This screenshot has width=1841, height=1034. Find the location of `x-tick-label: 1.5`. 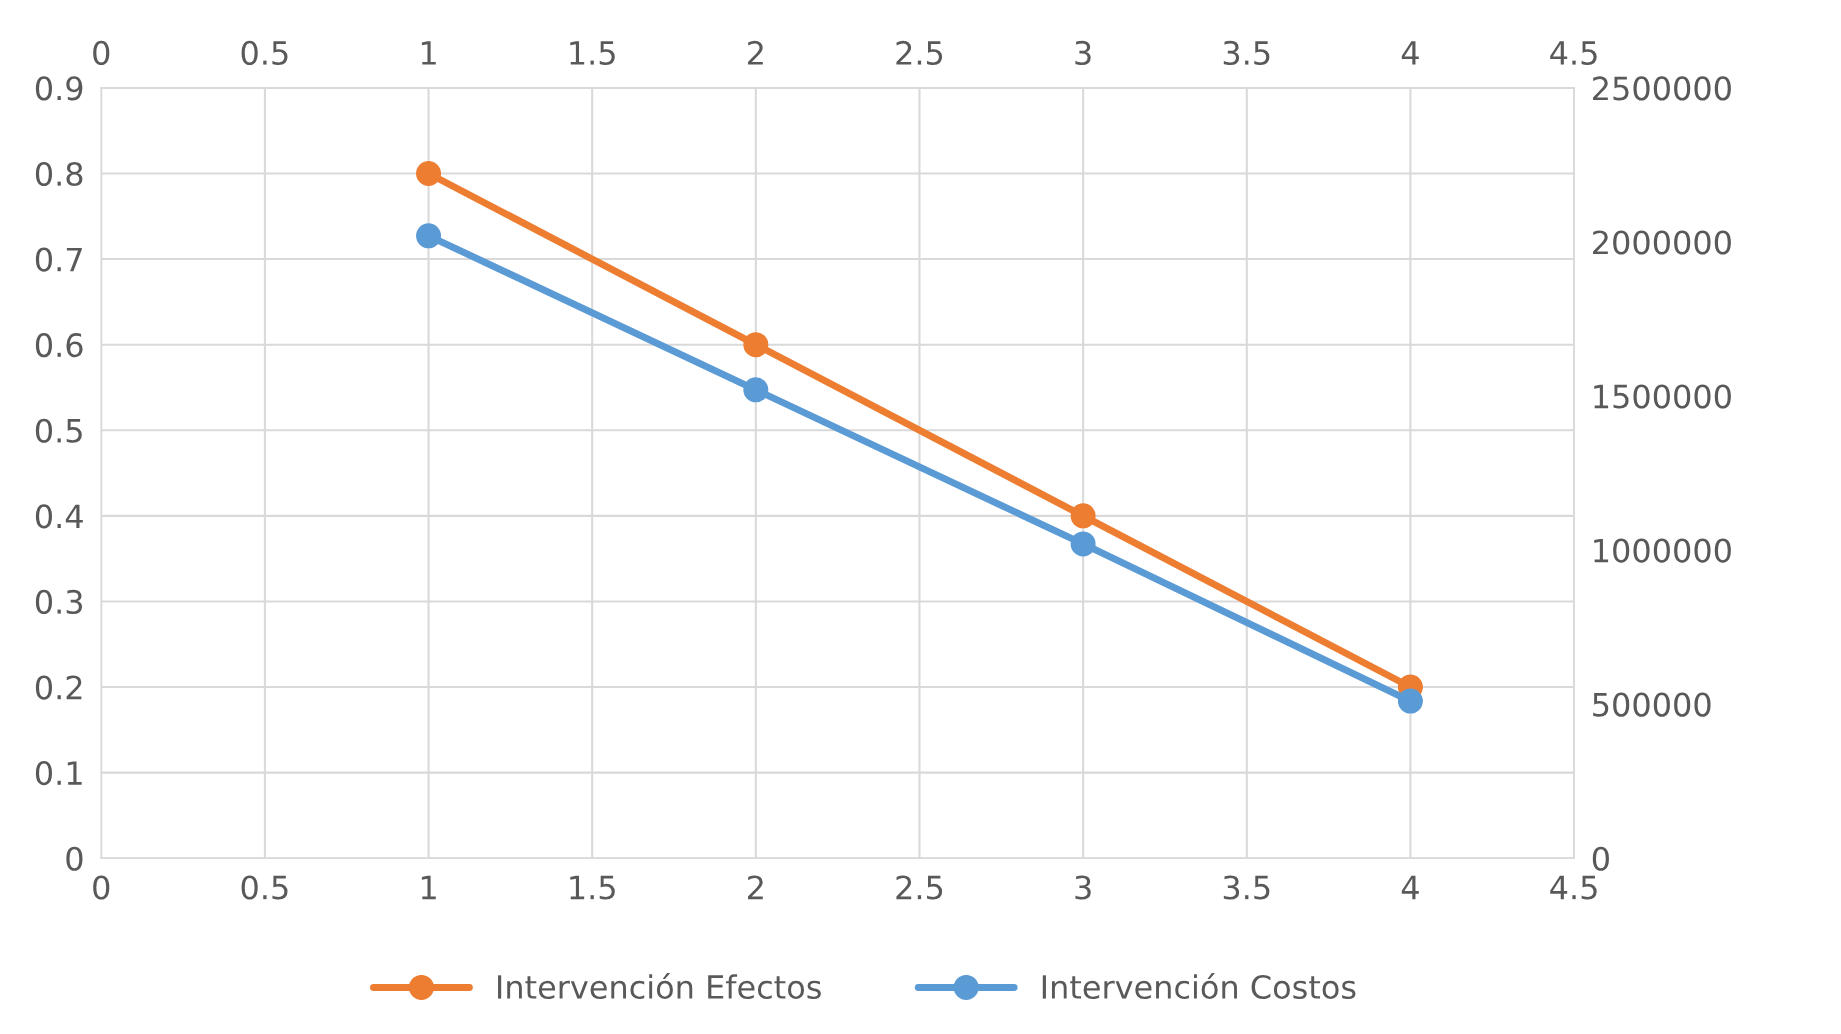

x-tick-label: 1.5 is located at coordinates (592, 887).